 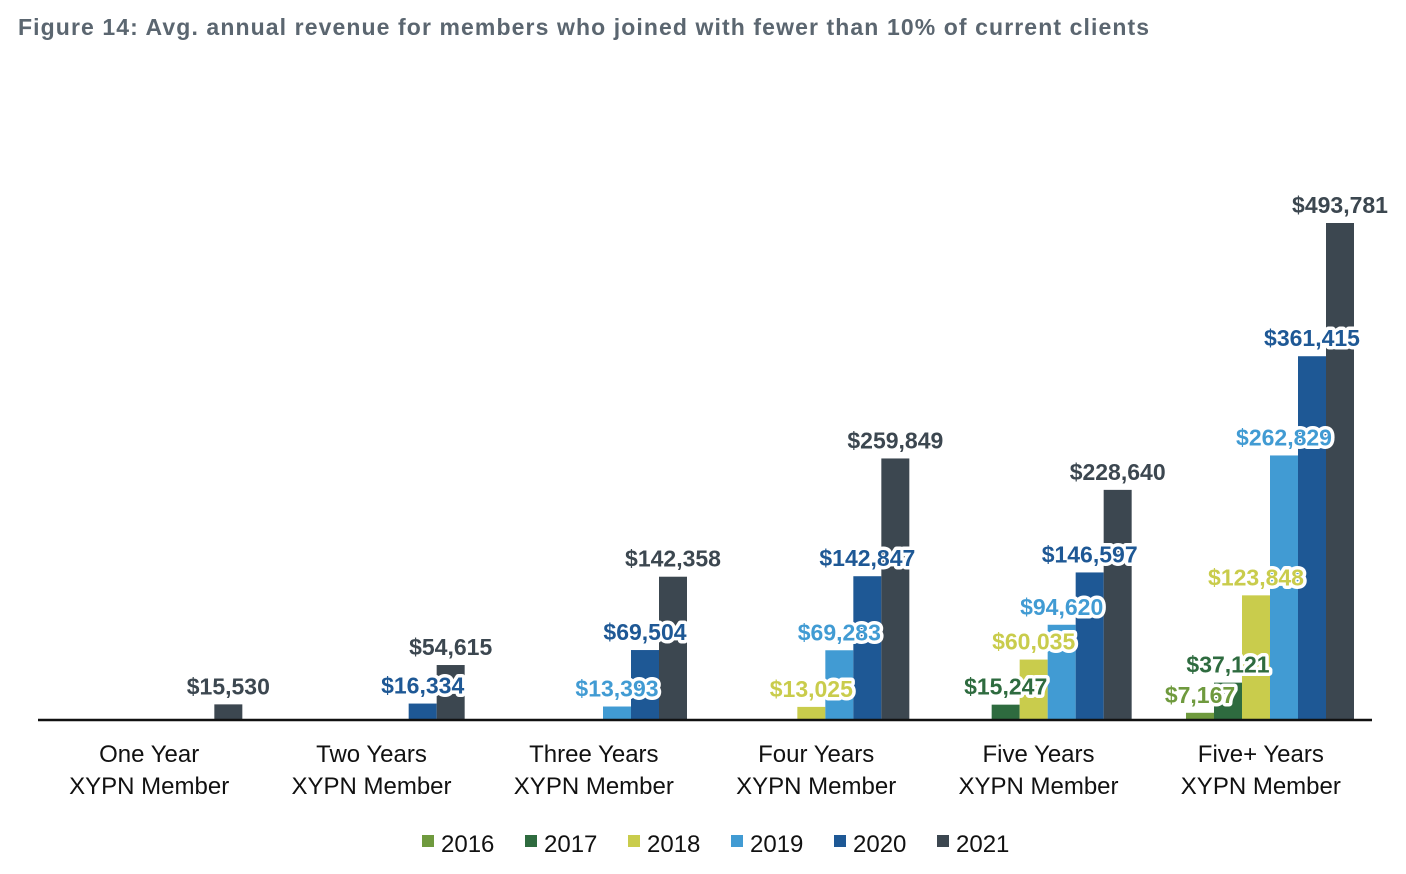 I want to click on data-label-2021-cat2: $142,358, so click(x=673, y=559).